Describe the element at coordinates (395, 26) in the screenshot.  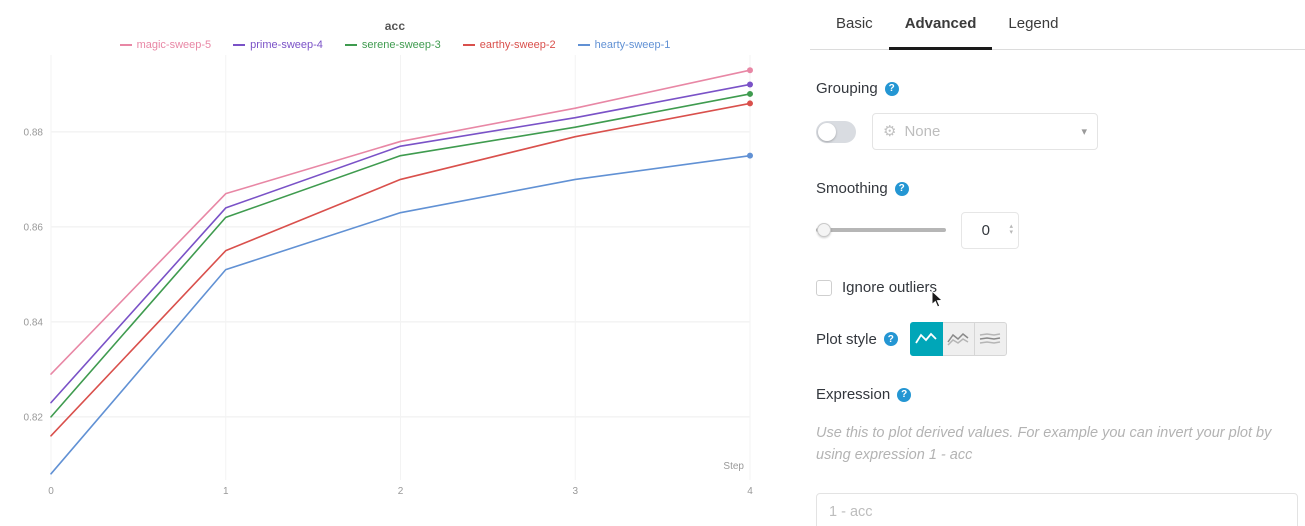
I see `chart-title: acc` at that location.